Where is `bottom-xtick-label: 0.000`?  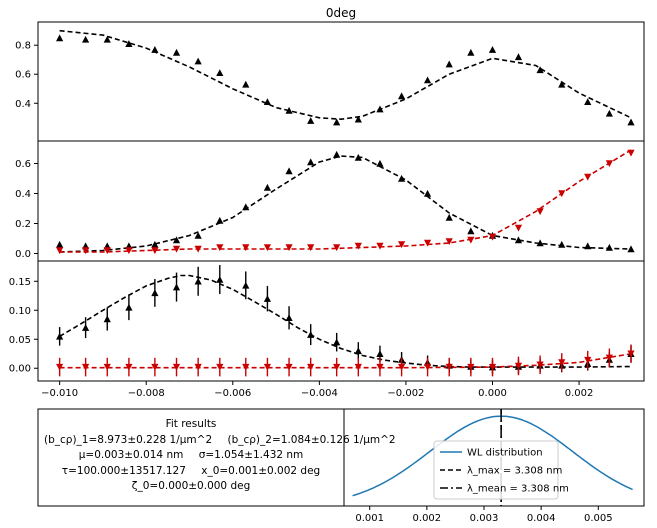
bottom-xtick-label: 0.000 is located at coordinates (492, 393).